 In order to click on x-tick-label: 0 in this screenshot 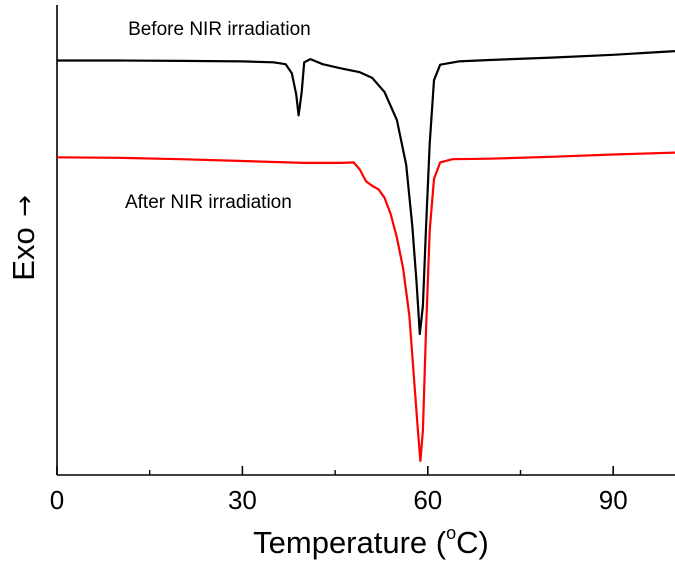, I will do `click(57, 500)`.